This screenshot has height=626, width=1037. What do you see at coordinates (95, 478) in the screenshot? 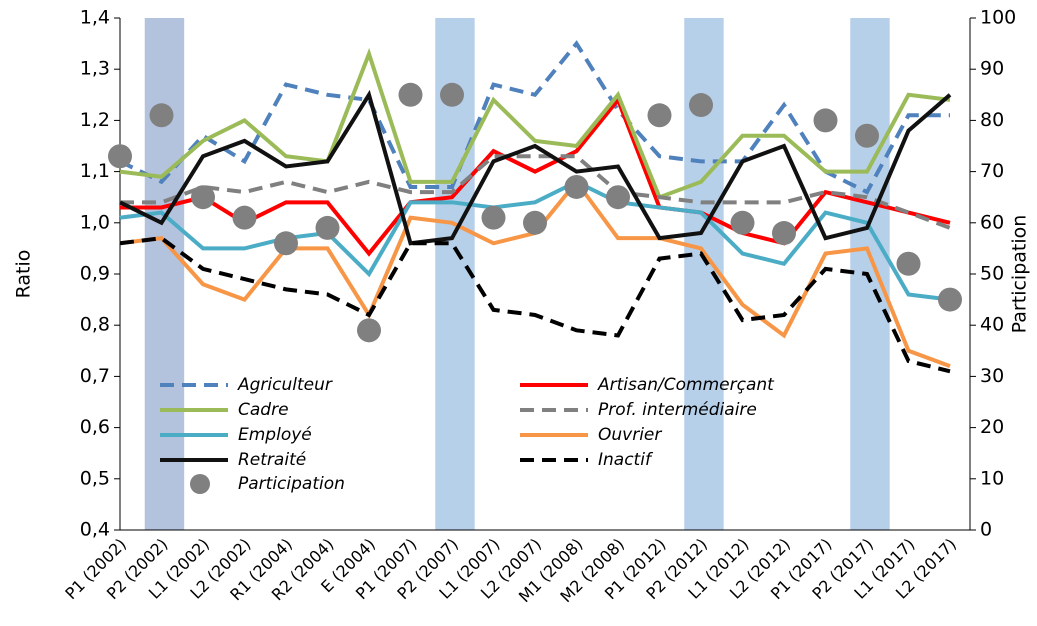
I see `y-tick-label: 0,5` at bounding box center [95, 478].